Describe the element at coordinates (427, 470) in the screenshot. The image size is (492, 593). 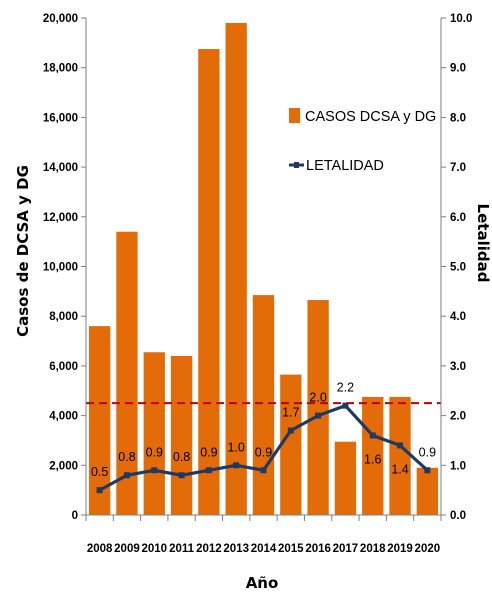
I see `letalidad-point-2020` at that location.